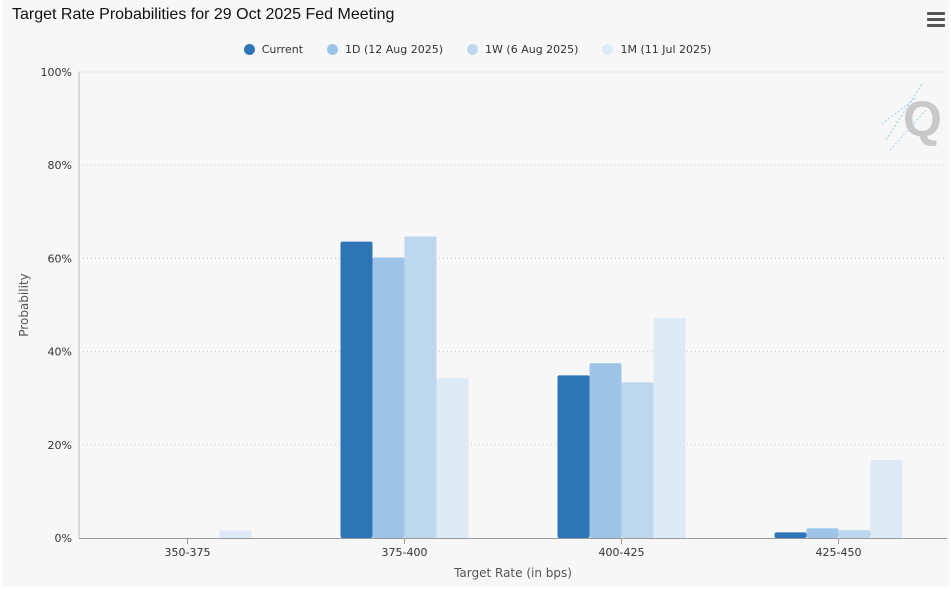 This screenshot has width=951, height=589. What do you see at coordinates (60, 258) in the screenshot?
I see `y-tick-label: 60%` at bounding box center [60, 258].